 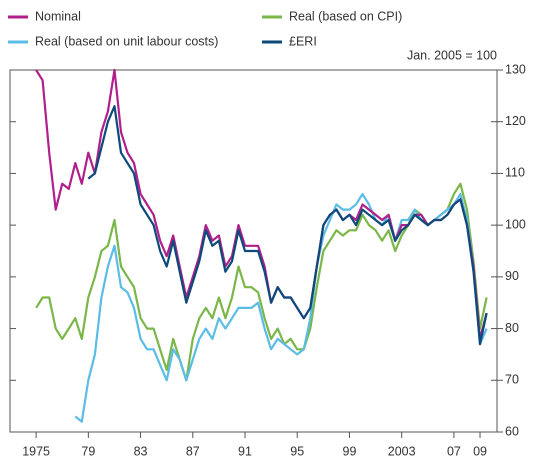 I want to click on x-tick-label: 07, so click(x=454, y=451).